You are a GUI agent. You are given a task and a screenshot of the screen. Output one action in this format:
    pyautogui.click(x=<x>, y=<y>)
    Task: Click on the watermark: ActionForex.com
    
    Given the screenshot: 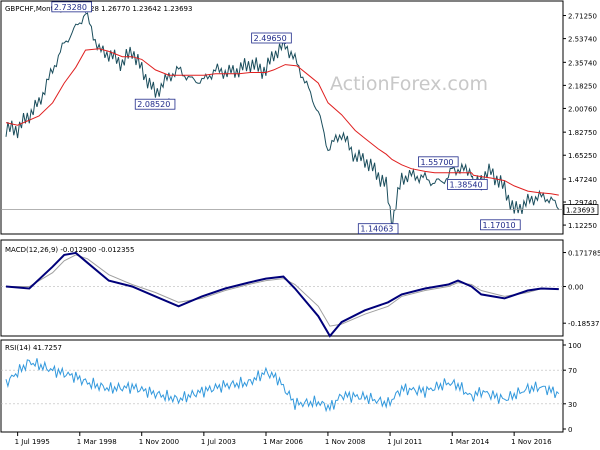 What is the action you would take?
    pyautogui.click(x=409, y=84)
    